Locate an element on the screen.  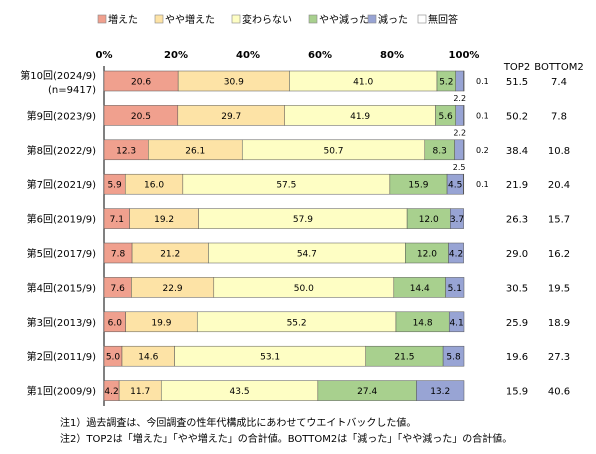
column-value-top2: 25.9 is located at coordinates (517, 323).